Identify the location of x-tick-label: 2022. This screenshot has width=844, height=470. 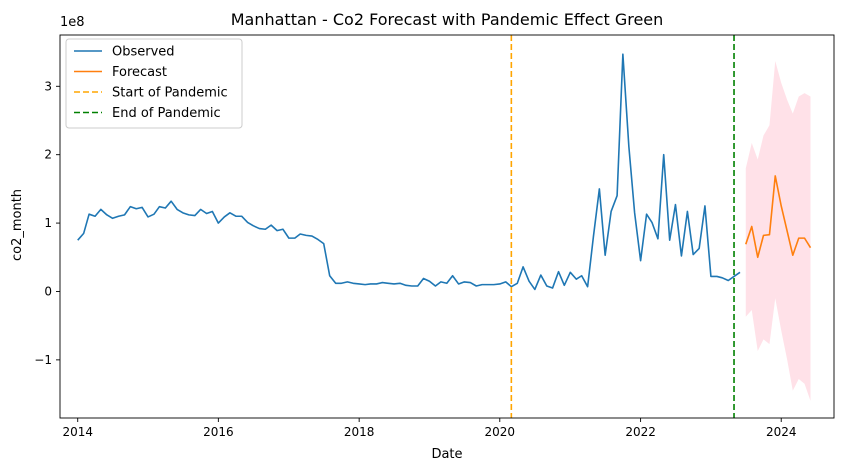
(640, 432).